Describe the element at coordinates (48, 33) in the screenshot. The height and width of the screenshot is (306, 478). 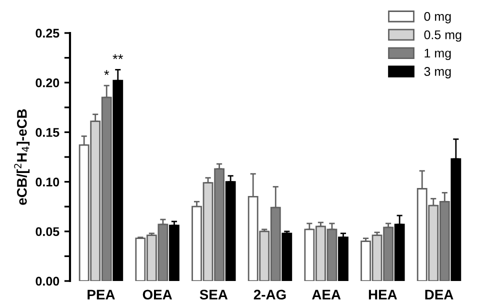
I see `y-tick-label: 0.25` at that location.